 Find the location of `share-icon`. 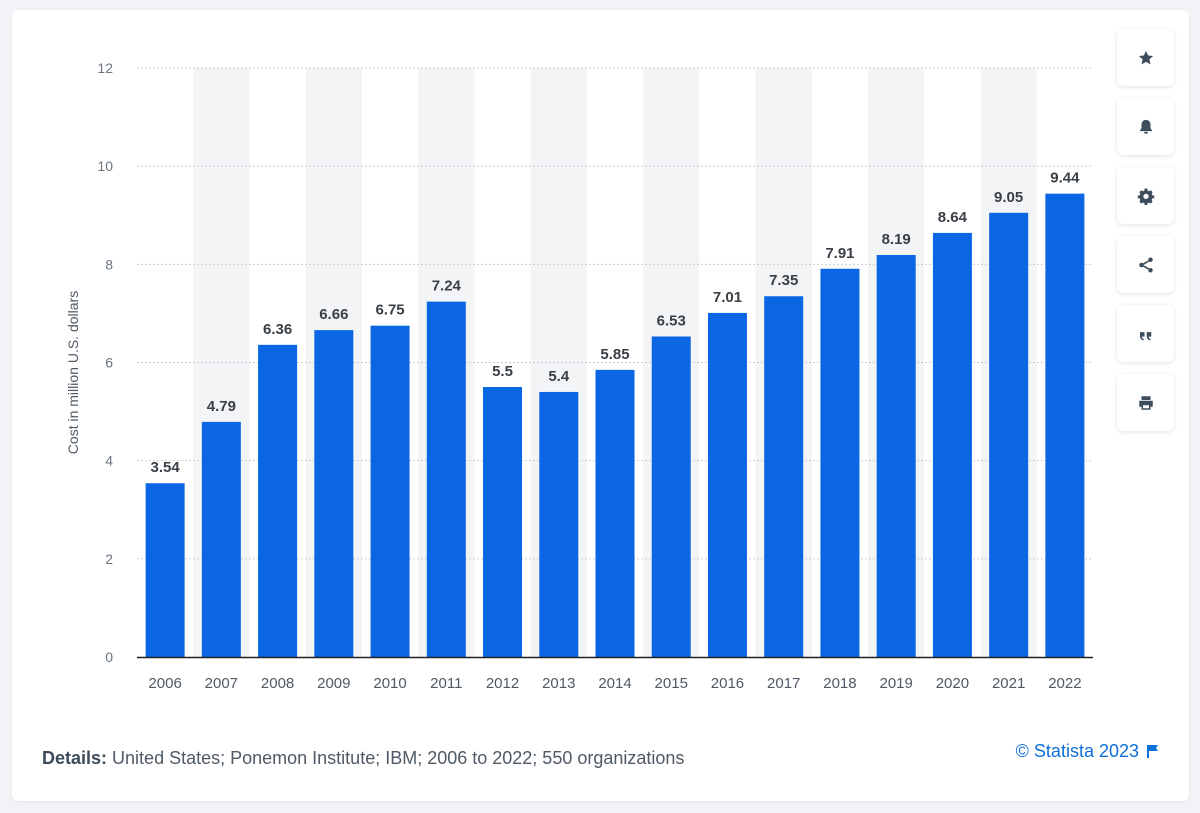

share-icon is located at coordinates (1146, 265).